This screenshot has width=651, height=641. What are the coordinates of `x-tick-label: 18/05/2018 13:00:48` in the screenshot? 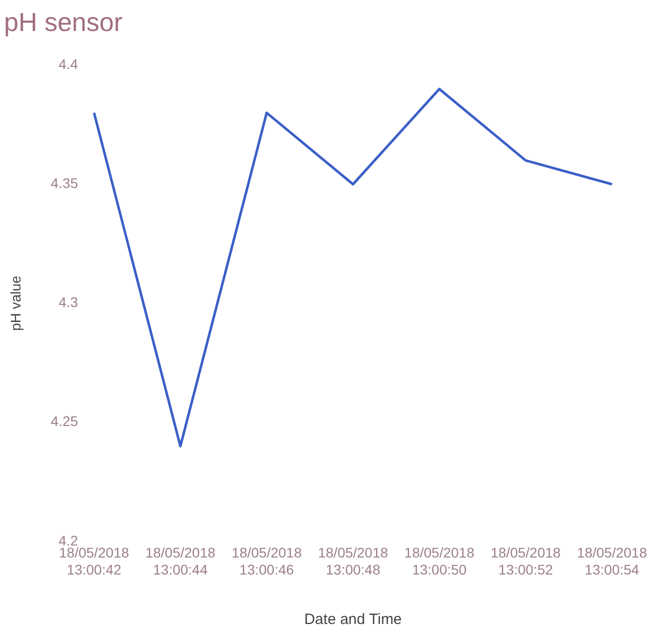 It's located at (353, 561).